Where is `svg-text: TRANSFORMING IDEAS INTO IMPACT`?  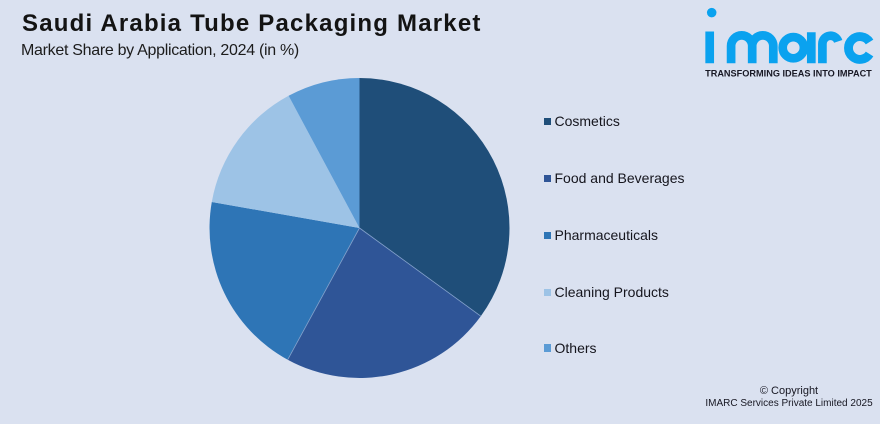
svg-text: TRANSFORMING IDEAS INTO IMPACT is located at coordinates (788, 73).